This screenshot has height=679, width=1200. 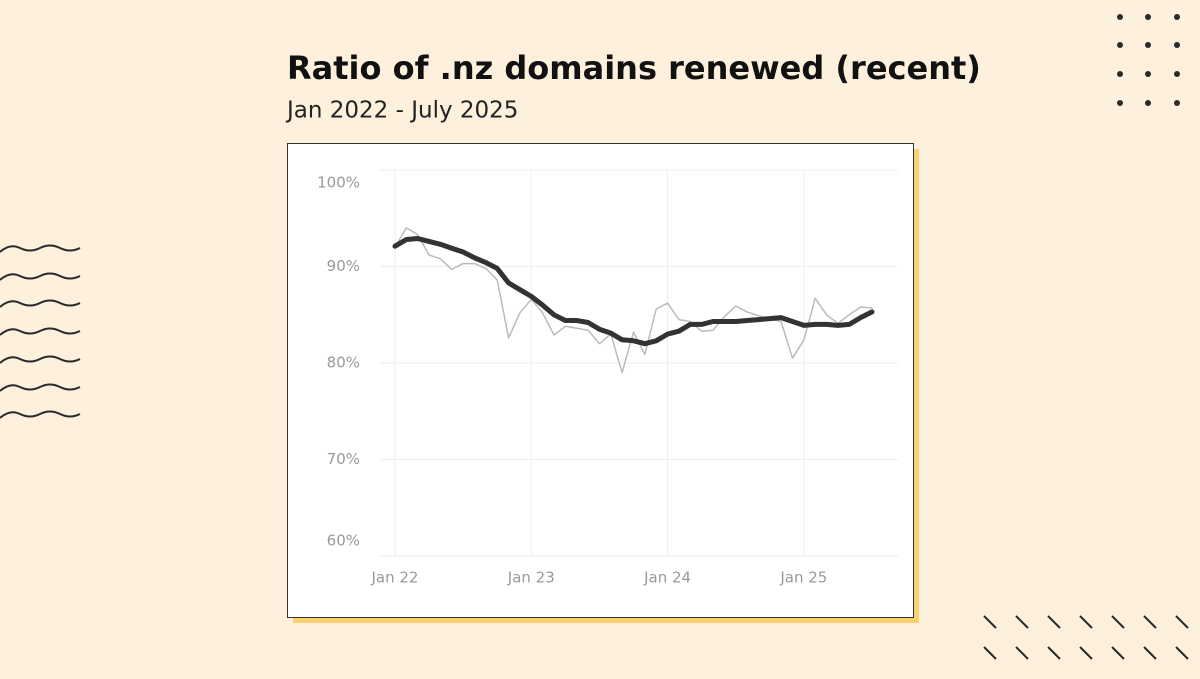 What do you see at coordinates (343, 363) in the screenshot?
I see `y-tick-label: 80%` at bounding box center [343, 363].